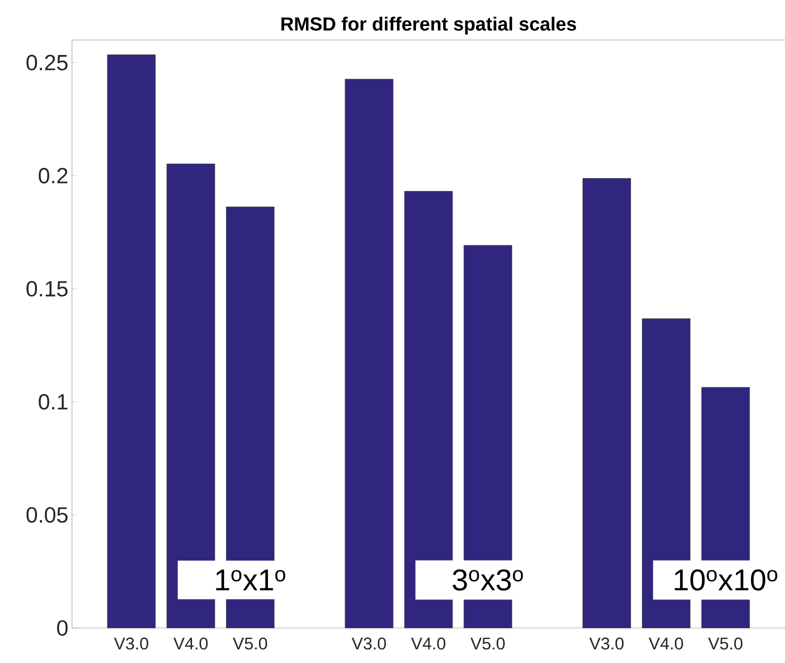 This screenshot has width=785, height=663. What do you see at coordinates (62, 628) in the screenshot?
I see `y-tick-label: 0` at bounding box center [62, 628].